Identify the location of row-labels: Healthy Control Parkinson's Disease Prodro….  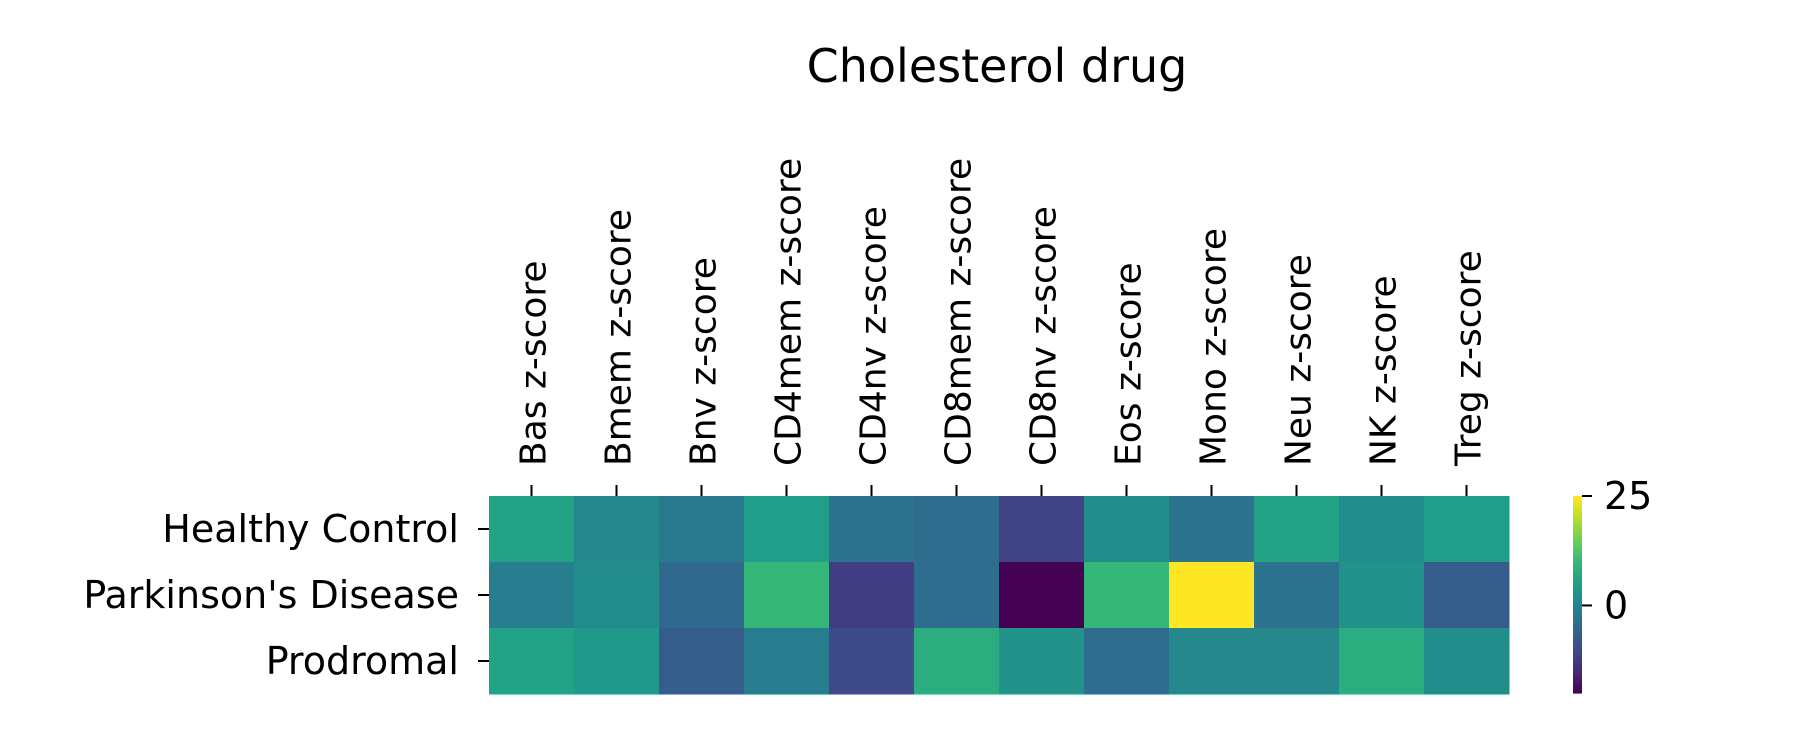
(286, 595).